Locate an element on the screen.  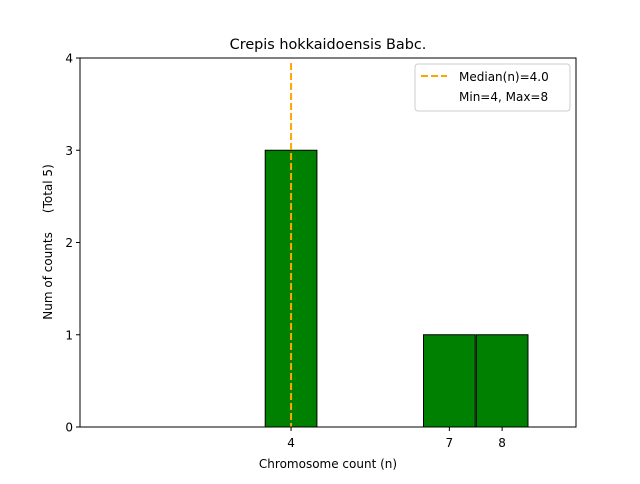
x-tick-label: 4 is located at coordinates (291, 443).